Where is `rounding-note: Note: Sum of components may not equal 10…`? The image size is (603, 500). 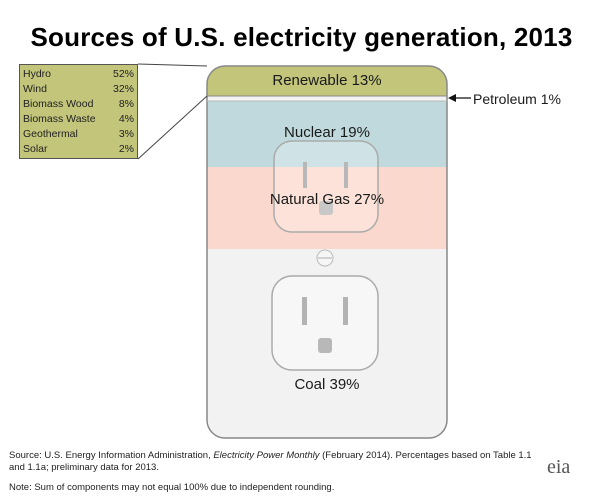 rounding-note: Note: Sum of components may not equal 10… is located at coordinates (172, 487).